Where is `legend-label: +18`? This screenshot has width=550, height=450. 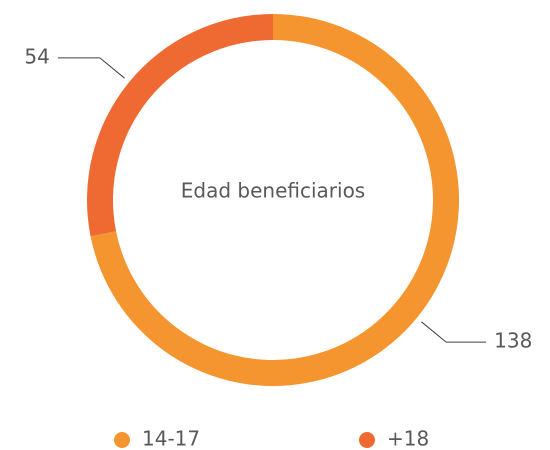 legend-label: +18 is located at coordinates (408, 438).